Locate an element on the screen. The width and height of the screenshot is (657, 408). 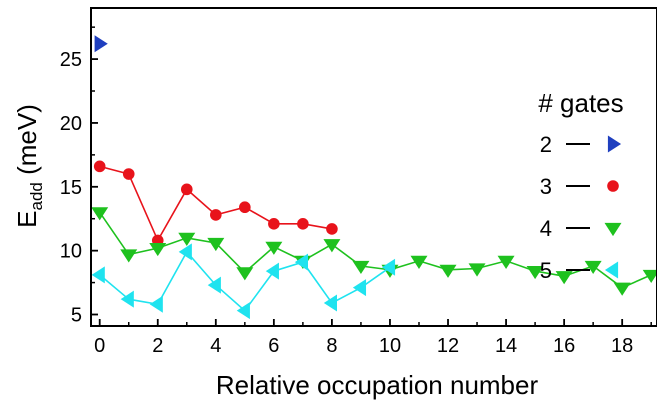
x-tick-label-8: 8 is located at coordinates (331, 346).